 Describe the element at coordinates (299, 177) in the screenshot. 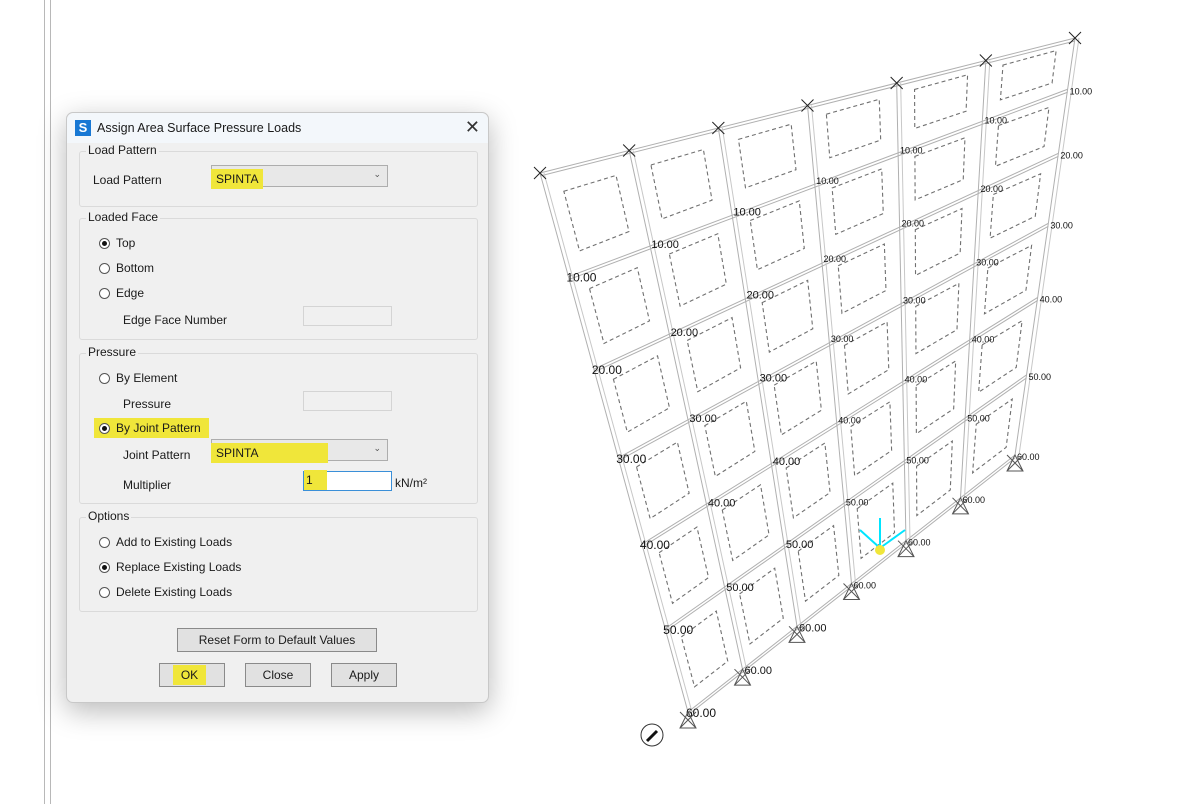

I see `load-pattern-select: SPINTA ⌄` at that location.